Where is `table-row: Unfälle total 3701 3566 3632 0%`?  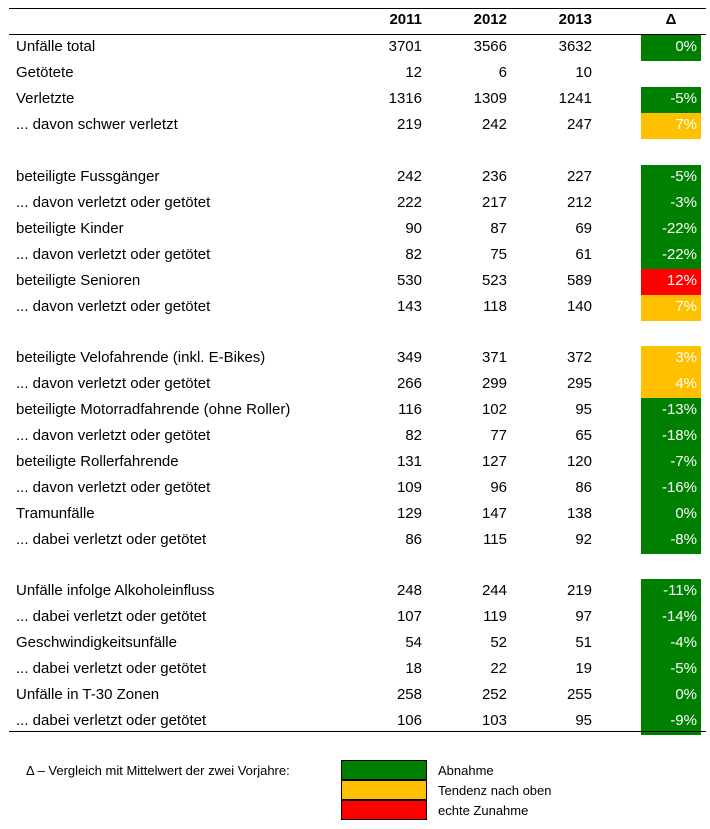
table-row: Unfälle total 3701 3566 3632 0% is located at coordinates (355, 48).